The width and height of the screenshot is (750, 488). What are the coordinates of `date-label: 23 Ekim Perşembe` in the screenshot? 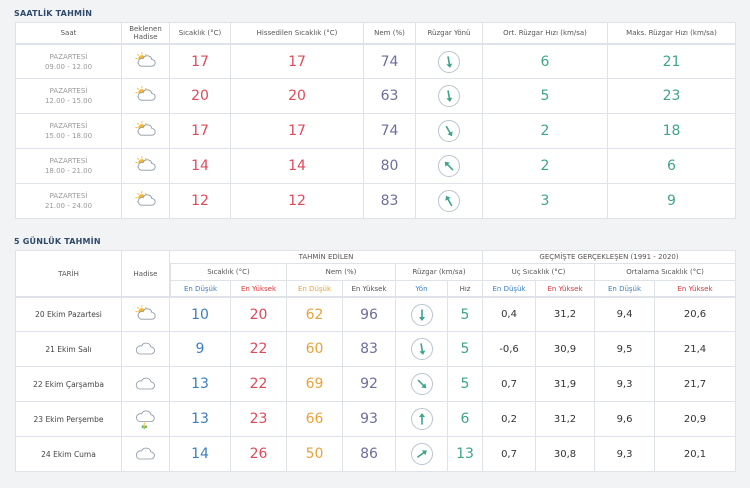 It's located at (68, 419).